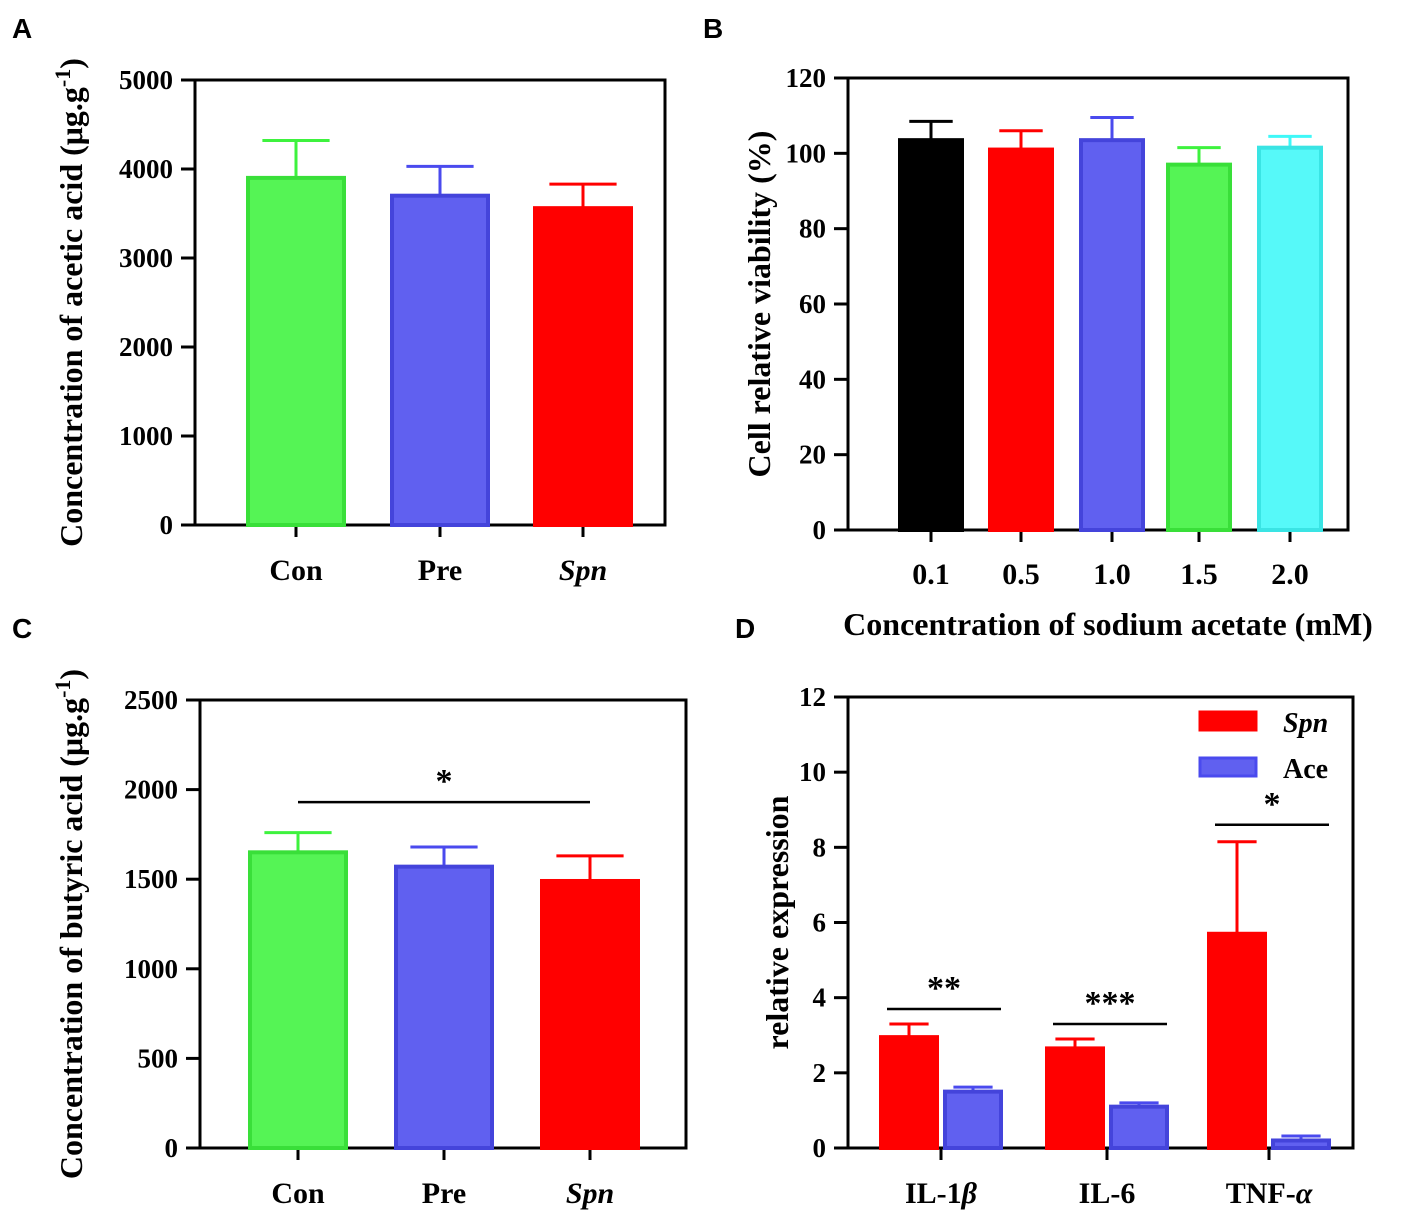 Image resolution: width=1417 pixels, height=1217 pixels. What do you see at coordinates (1108, 624) in the screenshot?
I see `x-axis-label: Concentration of sodium acetate (mM)` at bounding box center [1108, 624].